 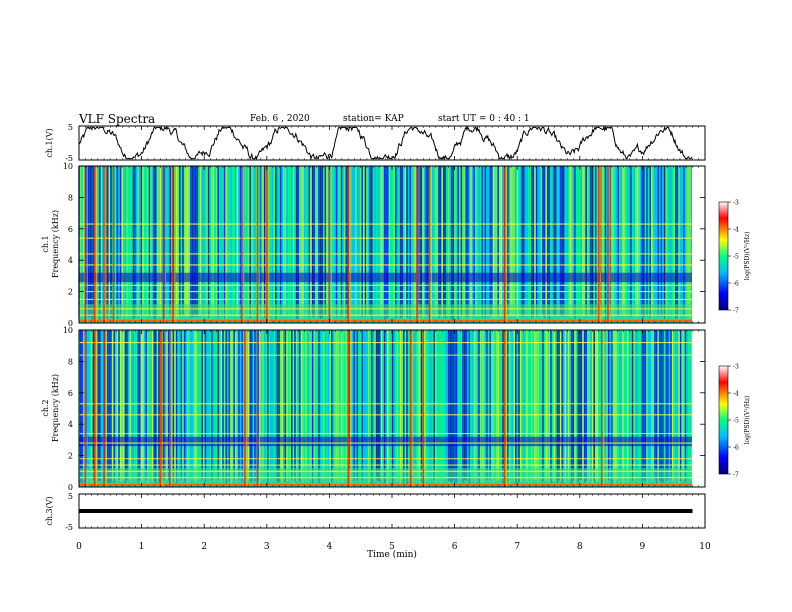 I want to click on ch1-colorbar: -3 -4 -5 -6 -7 log(PSD)(V²/Hz), so click(x=734, y=257).